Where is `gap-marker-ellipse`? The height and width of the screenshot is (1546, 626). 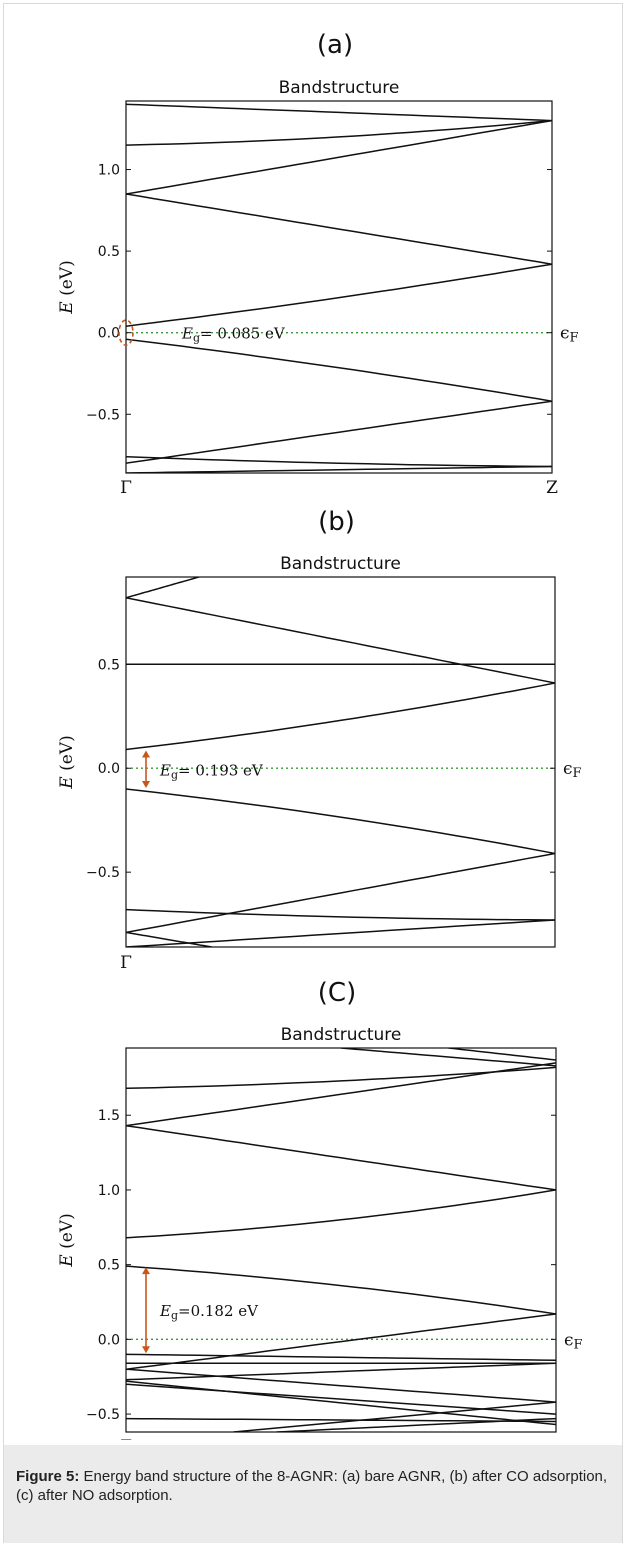
gap-marker-ellipse is located at coordinates (126, 333).